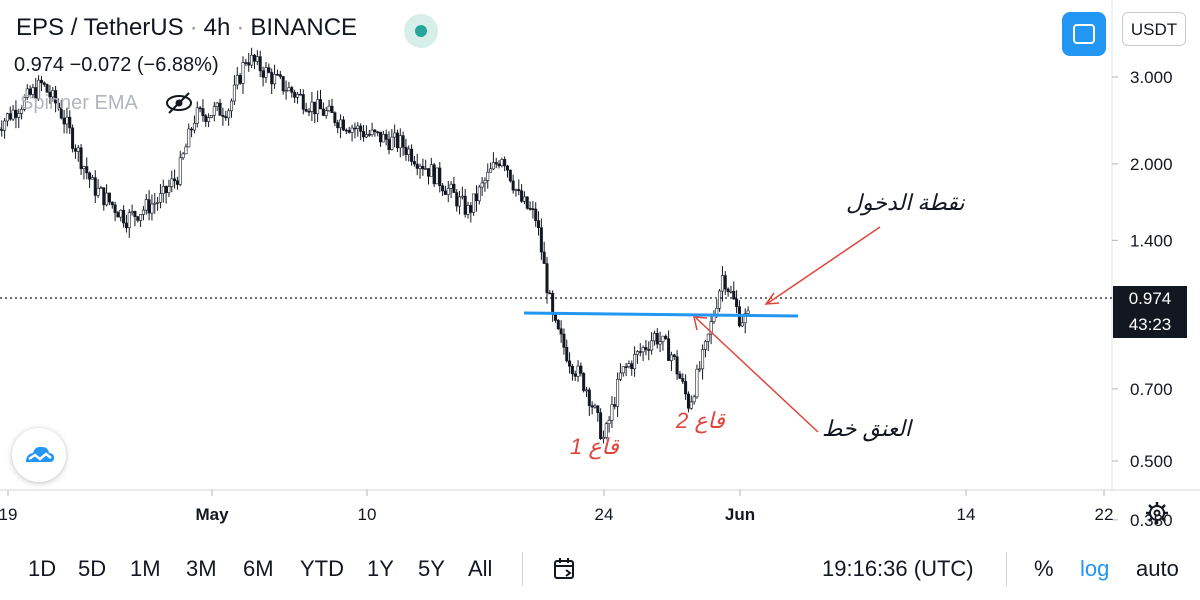 The image size is (1200, 600). What do you see at coordinates (380, 568) in the screenshot?
I see `range-1y: 1Y` at bounding box center [380, 568].